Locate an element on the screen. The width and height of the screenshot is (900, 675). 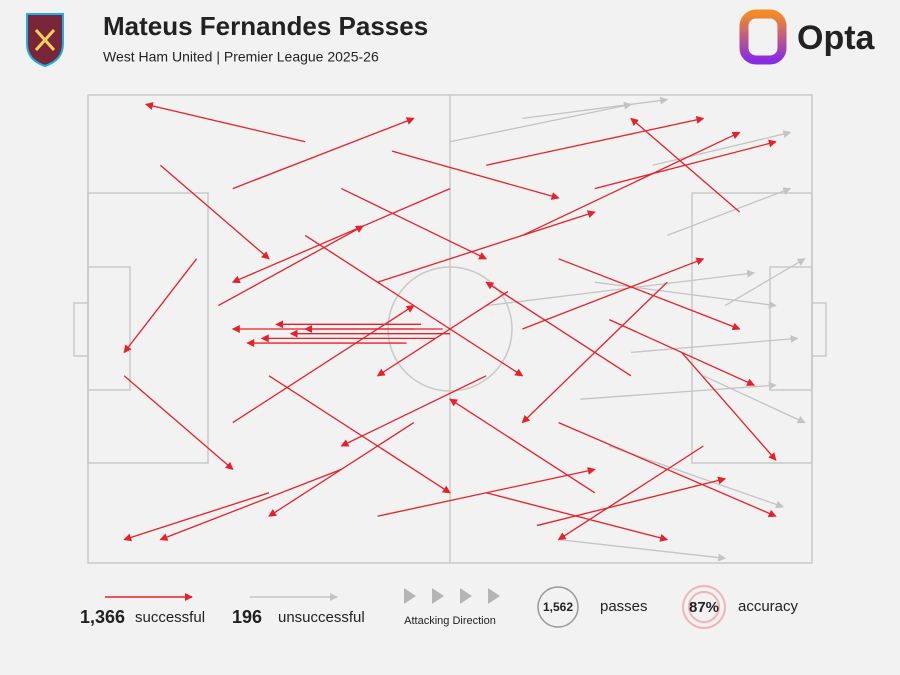
brand-logo: Opta is located at coordinates (807, 37).